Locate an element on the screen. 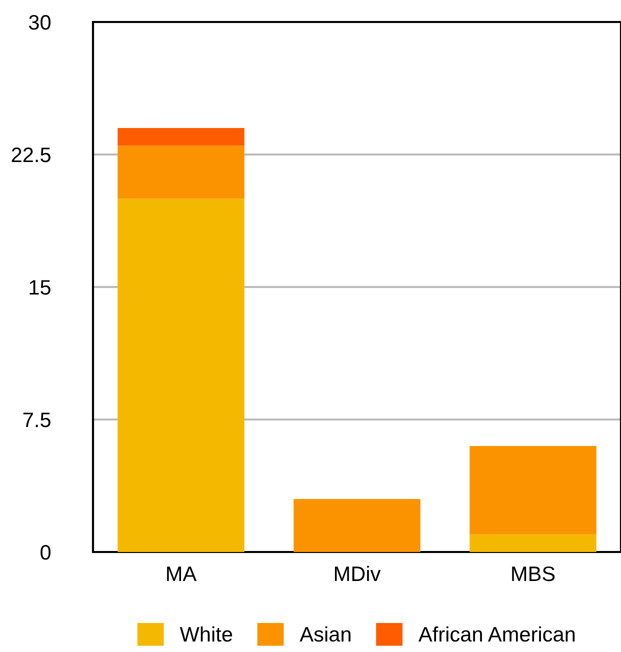 The image size is (621, 652). legend-label: African American is located at coordinates (496, 634).